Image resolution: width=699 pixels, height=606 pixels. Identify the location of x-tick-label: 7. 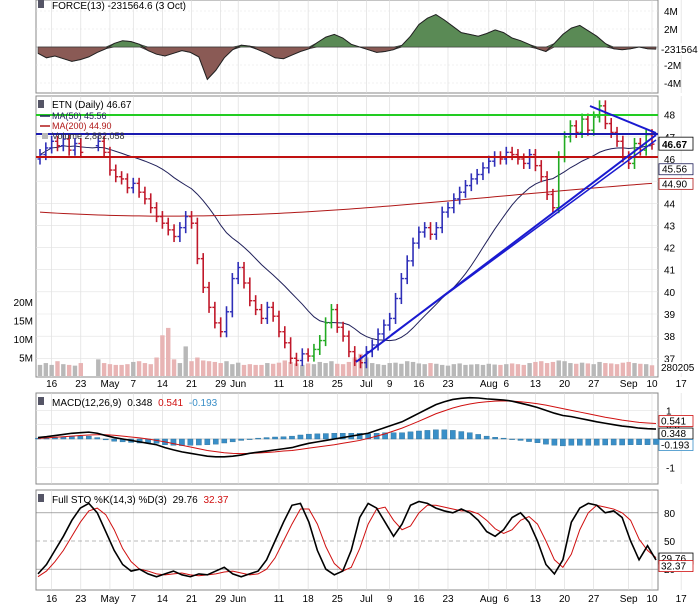
(133, 599).